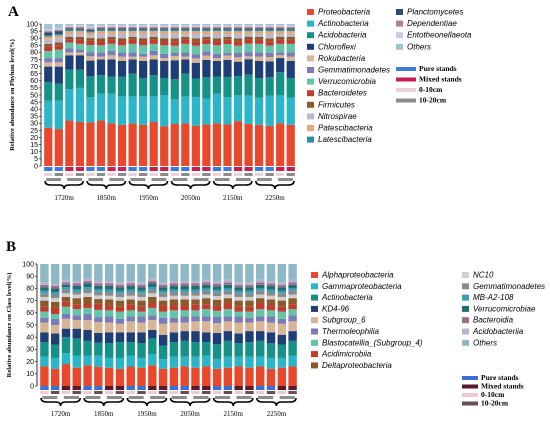 Image resolution: width=550 pixels, height=422 pixels. Describe the element at coordinates (483, 275) in the screenshot. I see `legend-label: NC10` at that location.